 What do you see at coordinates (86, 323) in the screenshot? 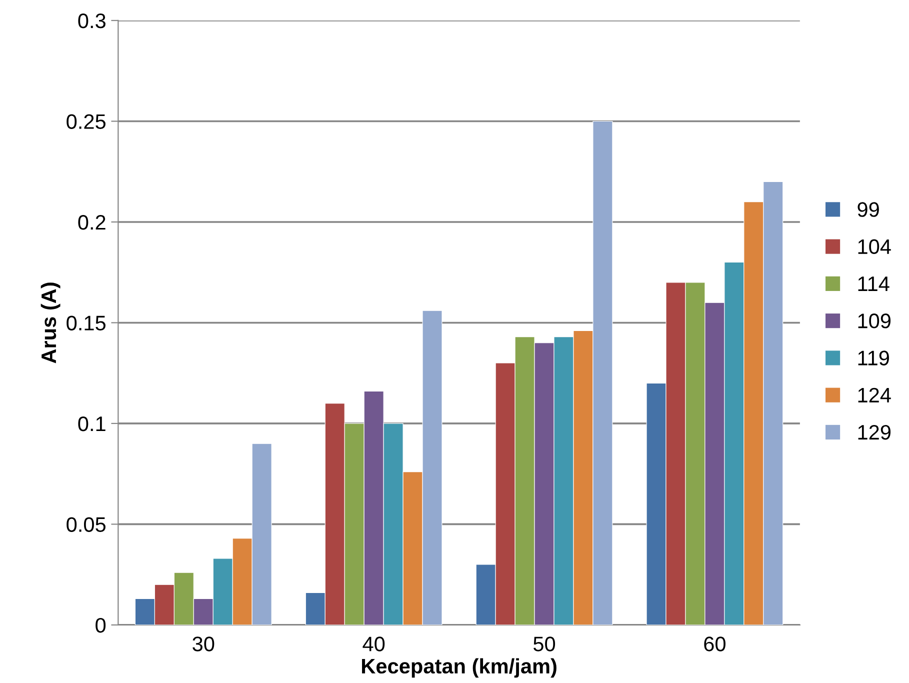
I see `y-tick-label: 0.15` at bounding box center [86, 323].